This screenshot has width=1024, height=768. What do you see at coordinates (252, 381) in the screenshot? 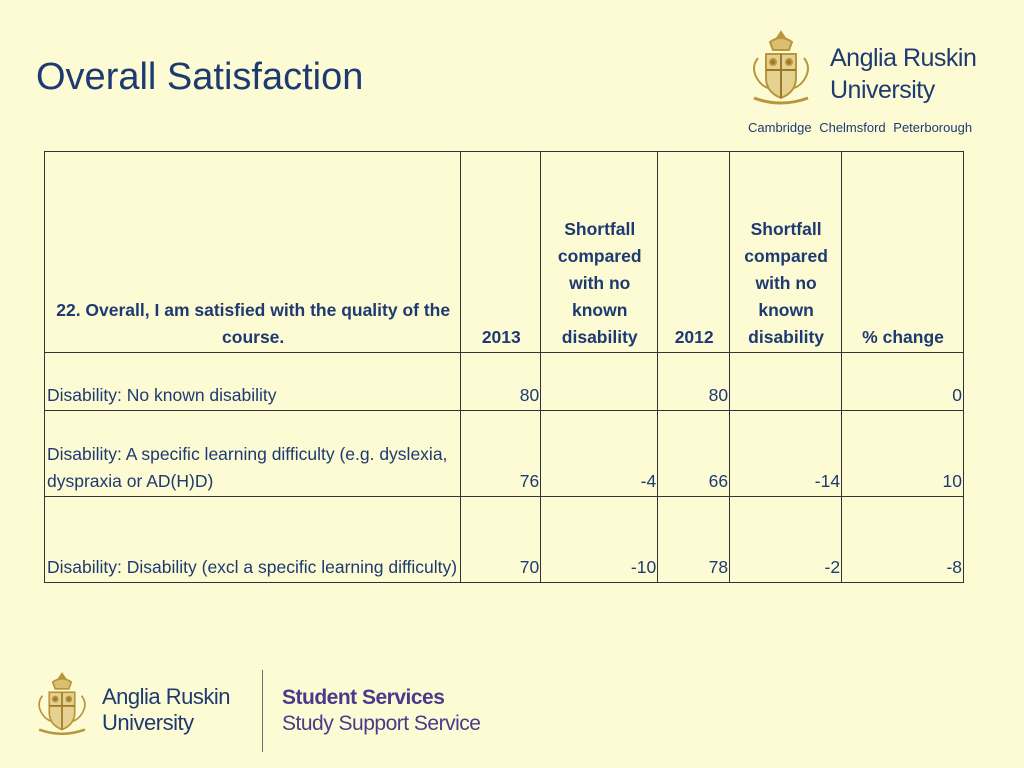
I see `row-label: Disability: No known disability` at bounding box center [252, 381].